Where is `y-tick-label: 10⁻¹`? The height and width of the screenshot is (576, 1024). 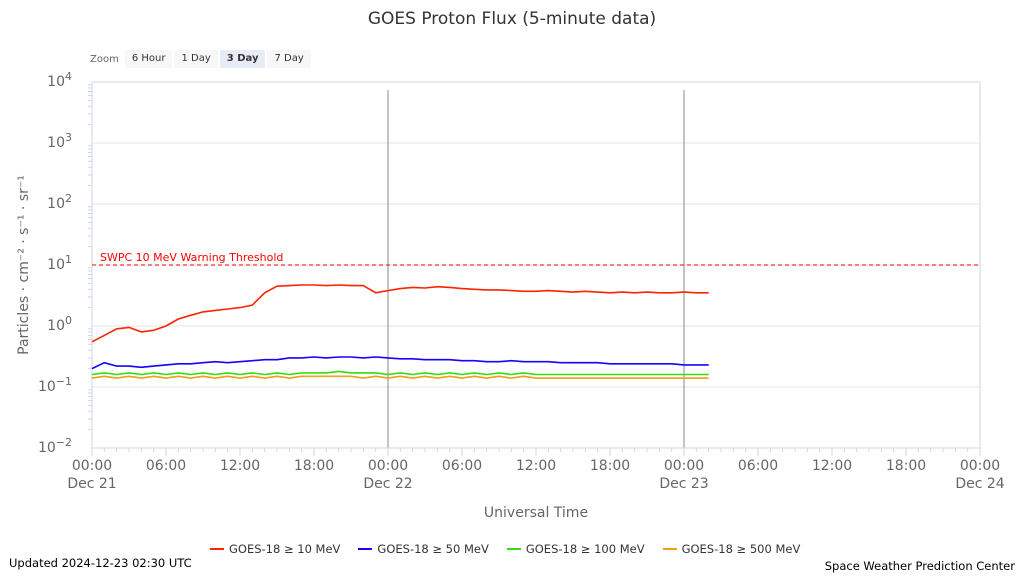
y-tick-label: 10⁻¹ is located at coordinates (55, 385).